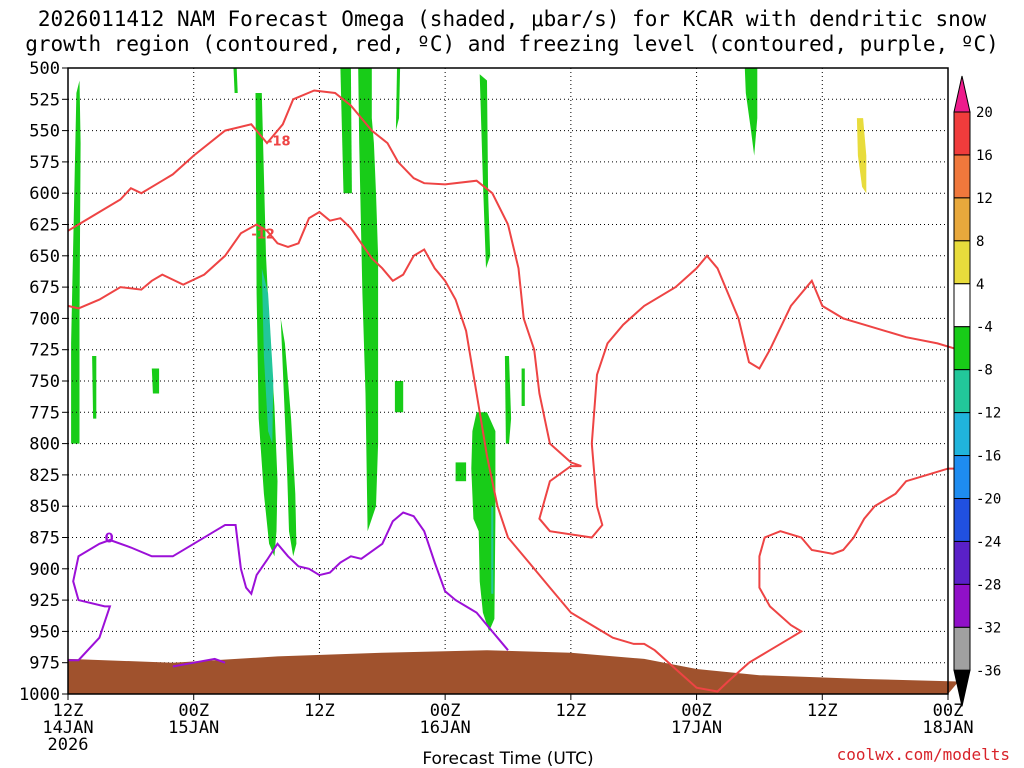 The width and height of the screenshot is (1024, 768). I want to click on omega-region--4-14, so click(461, 472).